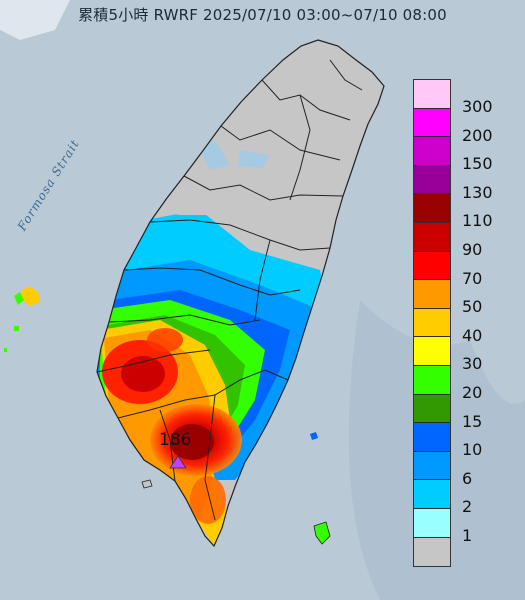 This screenshot has width=525, height=600. I want to click on max-rainfall-value: 186, so click(175, 440).